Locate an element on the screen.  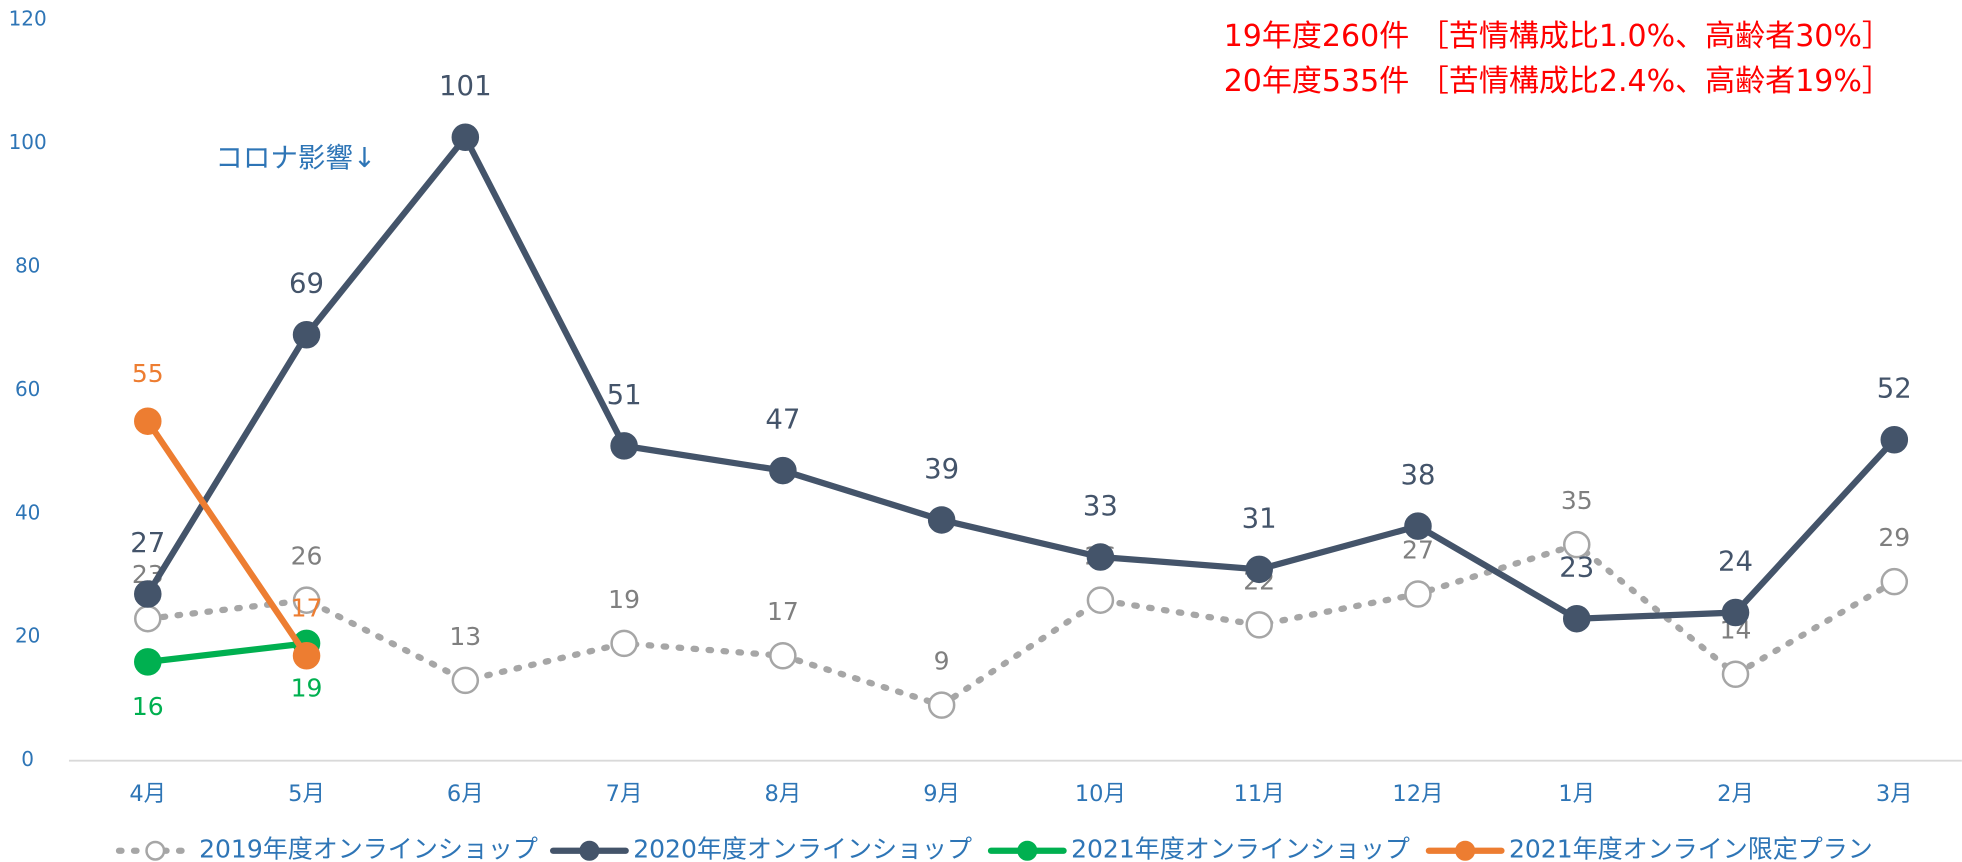
x-tick-label: 5月 is located at coordinates (306, 794).